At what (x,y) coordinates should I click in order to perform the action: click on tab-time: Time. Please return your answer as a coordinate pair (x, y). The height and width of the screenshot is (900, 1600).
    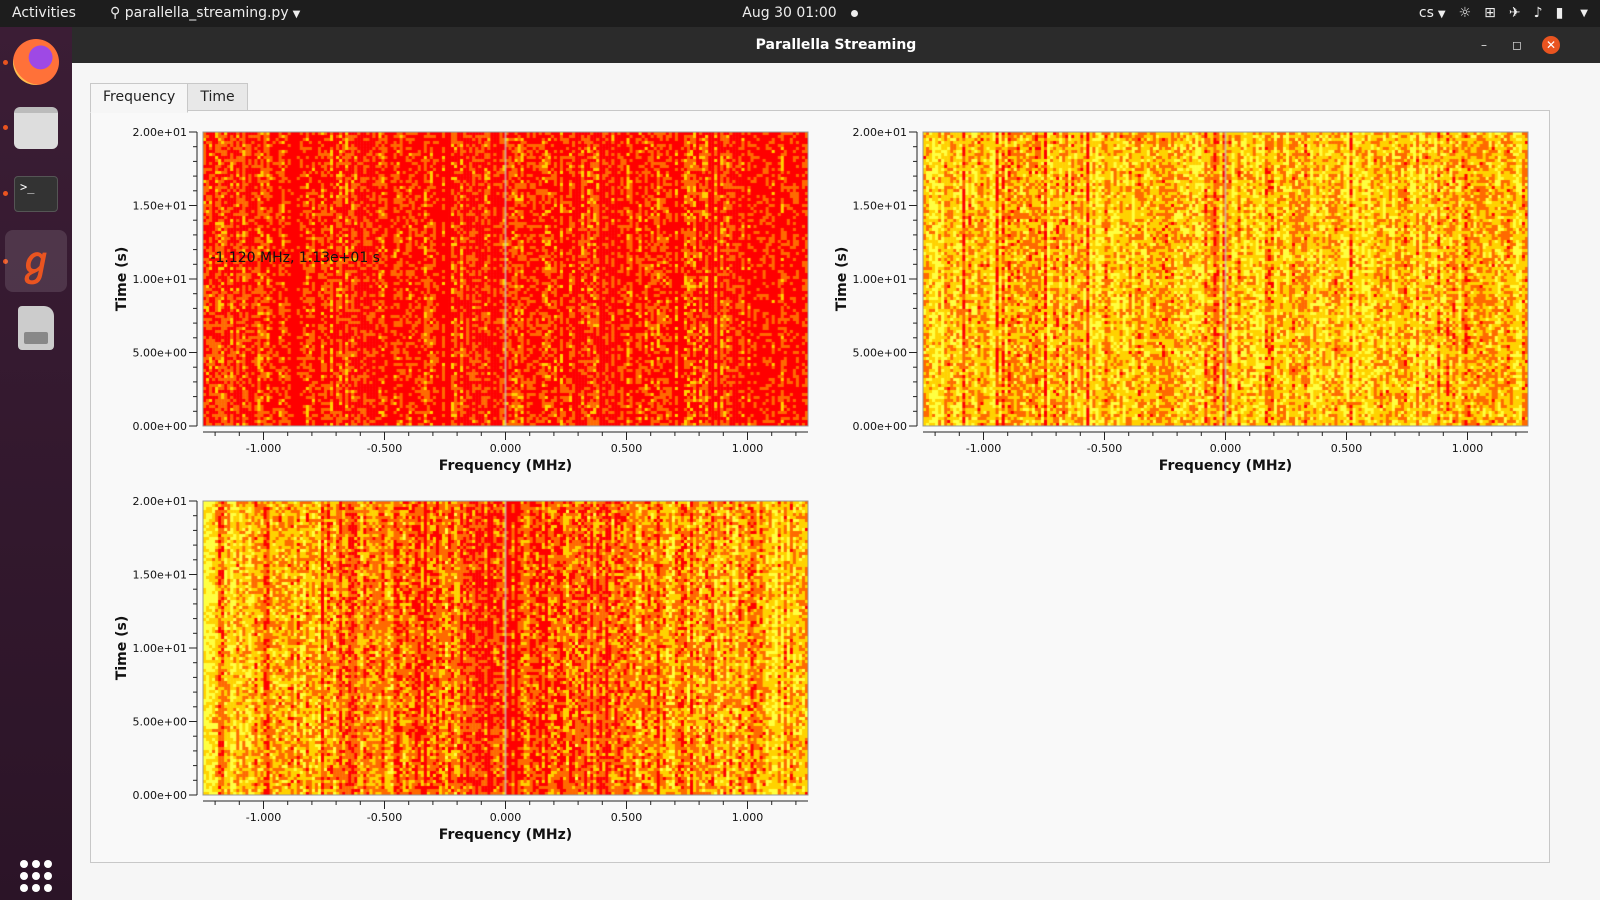
    Looking at the image, I should click on (217, 97).